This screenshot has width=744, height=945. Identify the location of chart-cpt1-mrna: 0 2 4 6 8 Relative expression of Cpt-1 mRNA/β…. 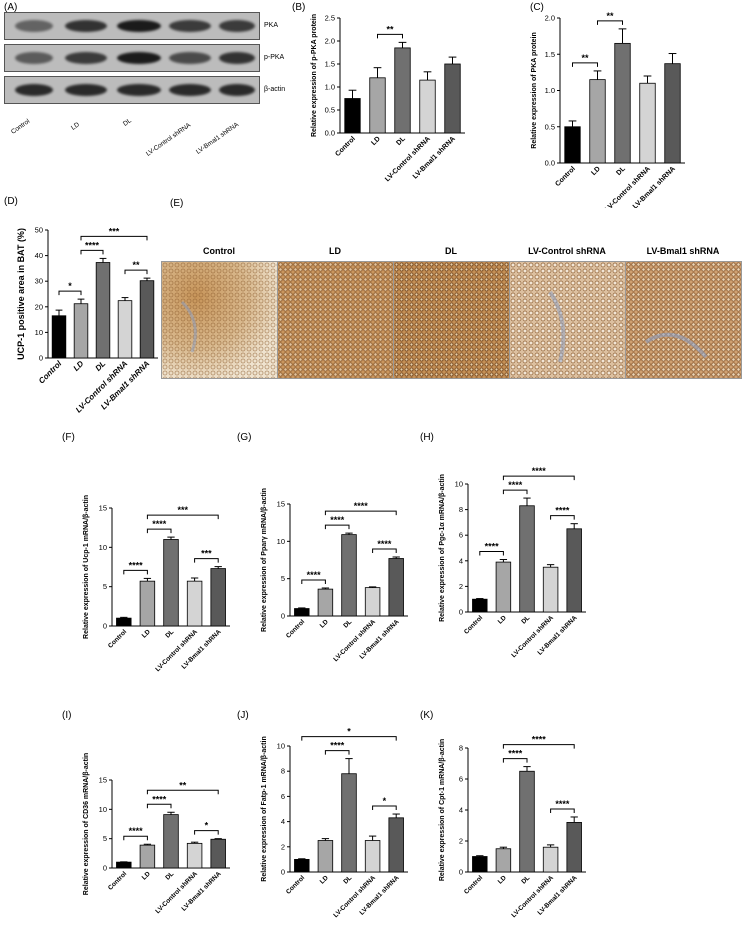
(512, 827).